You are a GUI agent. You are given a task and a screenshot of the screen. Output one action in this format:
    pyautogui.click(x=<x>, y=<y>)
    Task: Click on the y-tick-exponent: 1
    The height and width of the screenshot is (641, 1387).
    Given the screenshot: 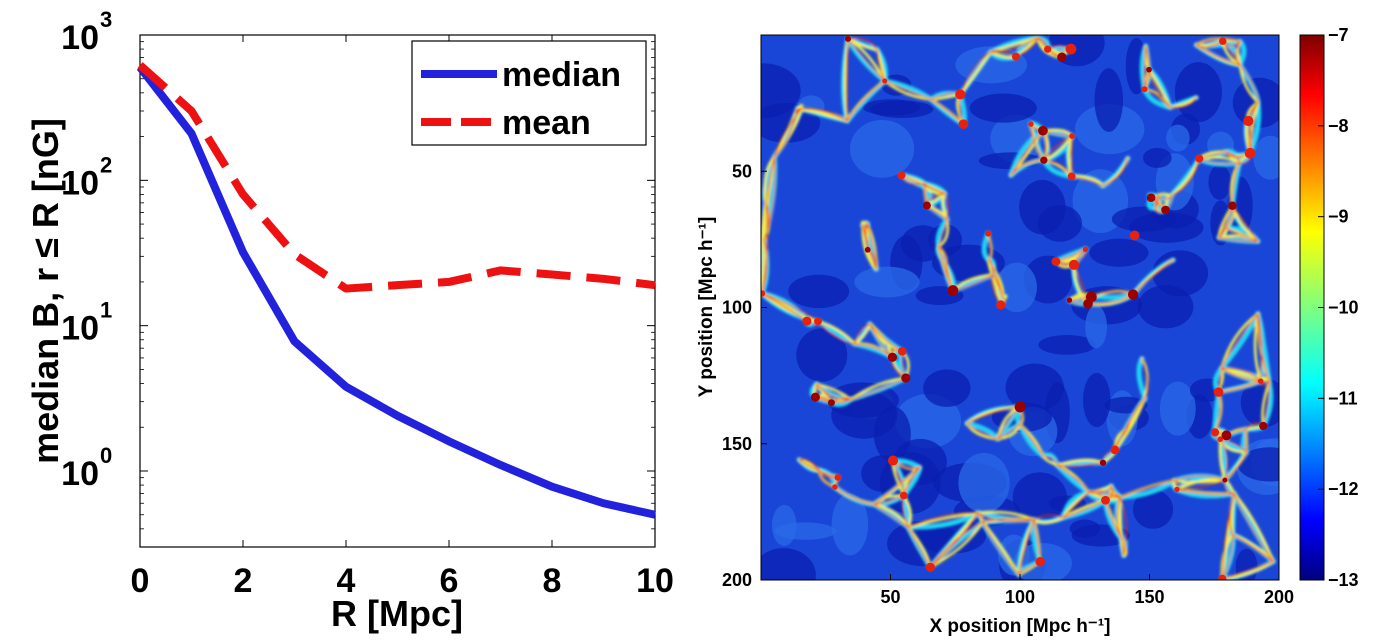 What is the action you would take?
    pyautogui.click(x=106, y=310)
    